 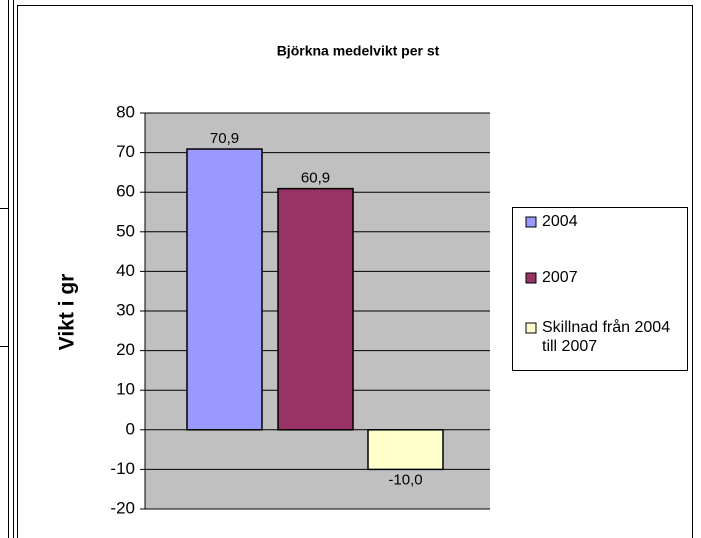 What do you see at coordinates (606, 337) in the screenshot?
I see `legend-label: Skillnad från 2004 till 2007` at bounding box center [606, 337].